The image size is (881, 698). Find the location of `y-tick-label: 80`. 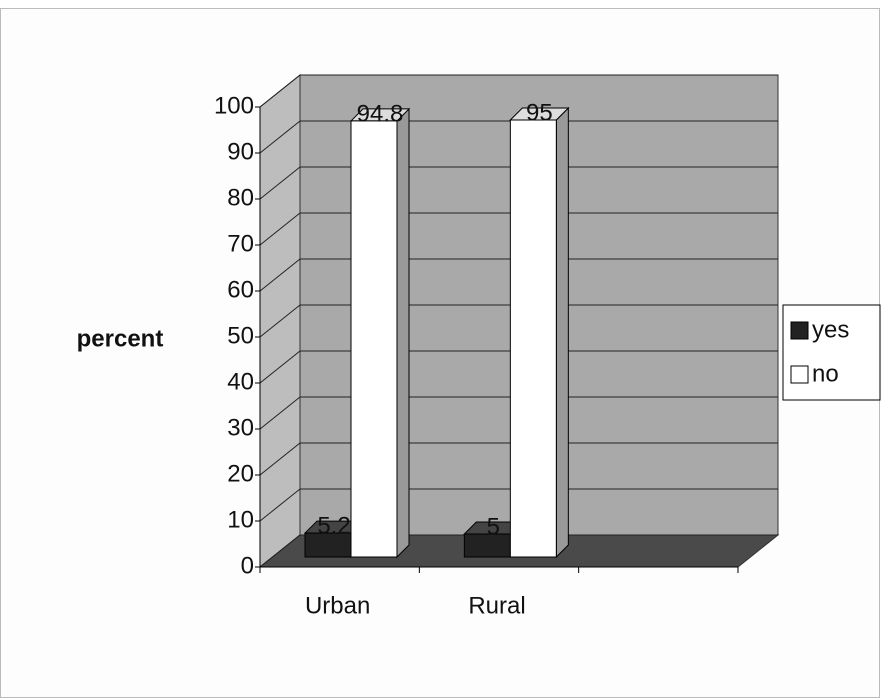

y-tick-label: 80 is located at coordinates (240, 197).